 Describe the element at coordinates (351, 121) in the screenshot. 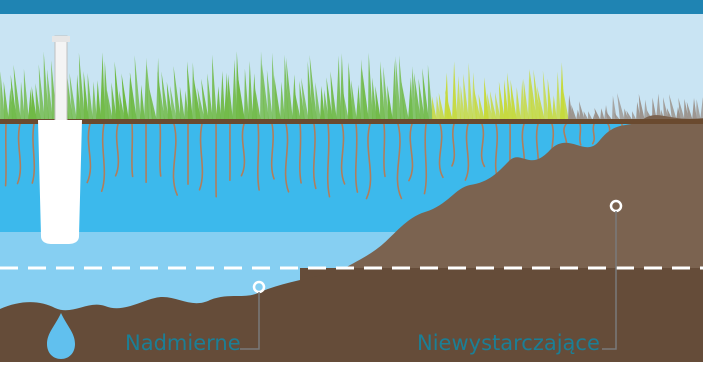

I see `ground-surface` at that location.